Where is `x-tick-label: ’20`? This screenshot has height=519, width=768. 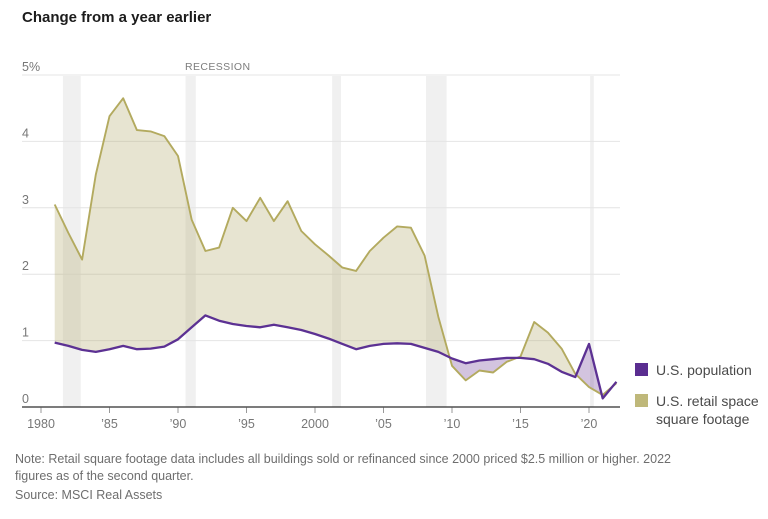 x-tick-label: ’20 is located at coordinates (589, 424).